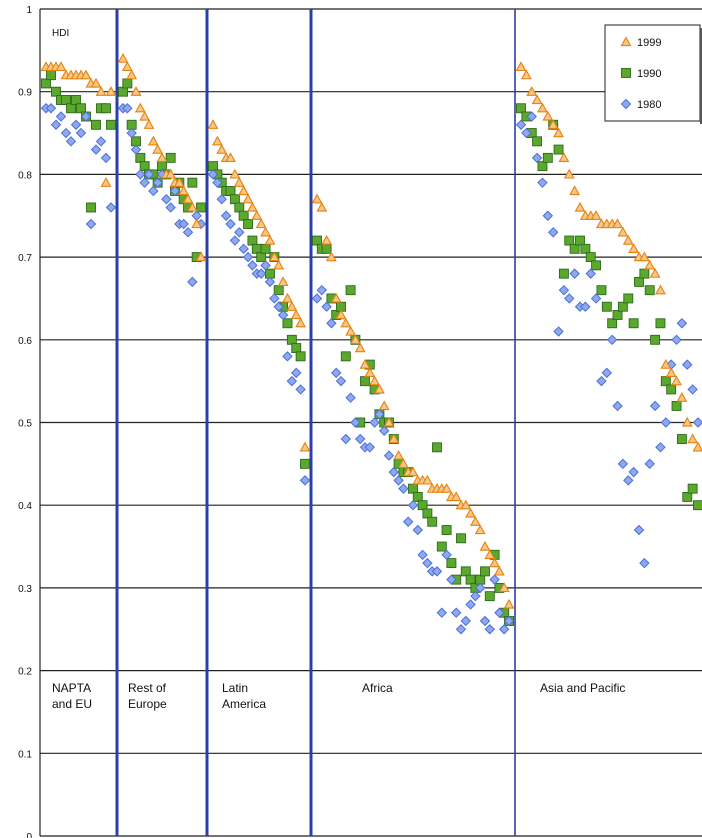 The height and width of the screenshot is (838, 702). What do you see at coordinates (649, 105) in the screenshot?
I see `legend-label: 1980` at bounding box center [649, 105].